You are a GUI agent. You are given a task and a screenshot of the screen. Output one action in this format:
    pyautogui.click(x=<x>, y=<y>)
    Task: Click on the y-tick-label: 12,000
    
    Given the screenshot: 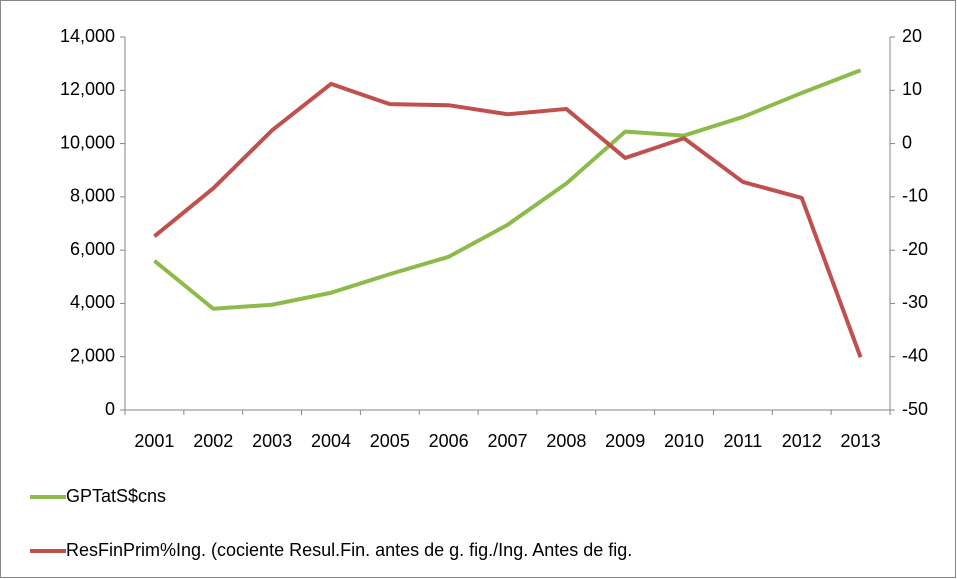 What is the action you would take?
    pyautogui.click(x=87, y=89)
    